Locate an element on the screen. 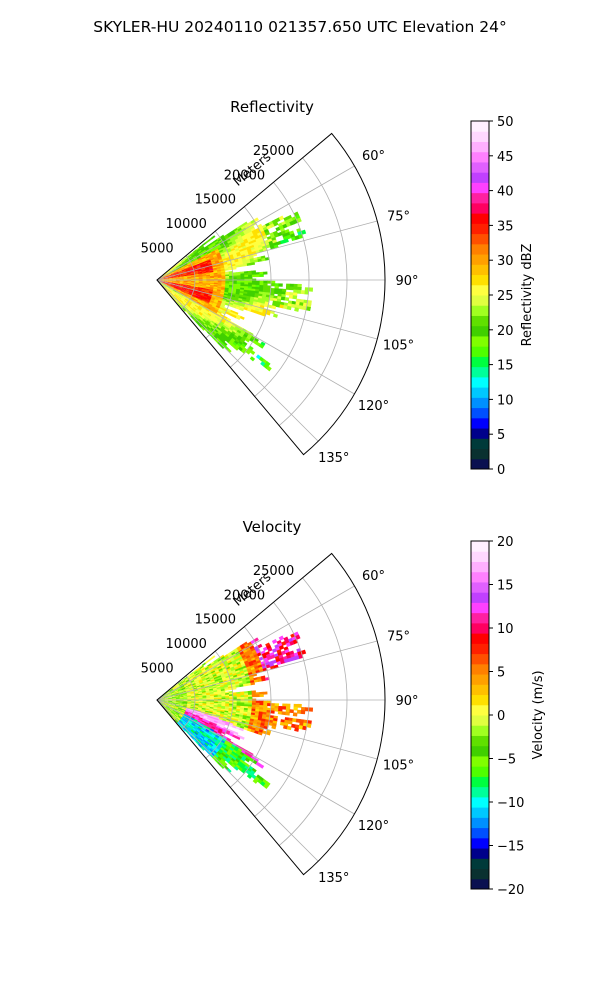 Image resolution: width=600 pixels, height=1000 pixels. range-tick-label: 5000 is located at coordinates (157, 669).